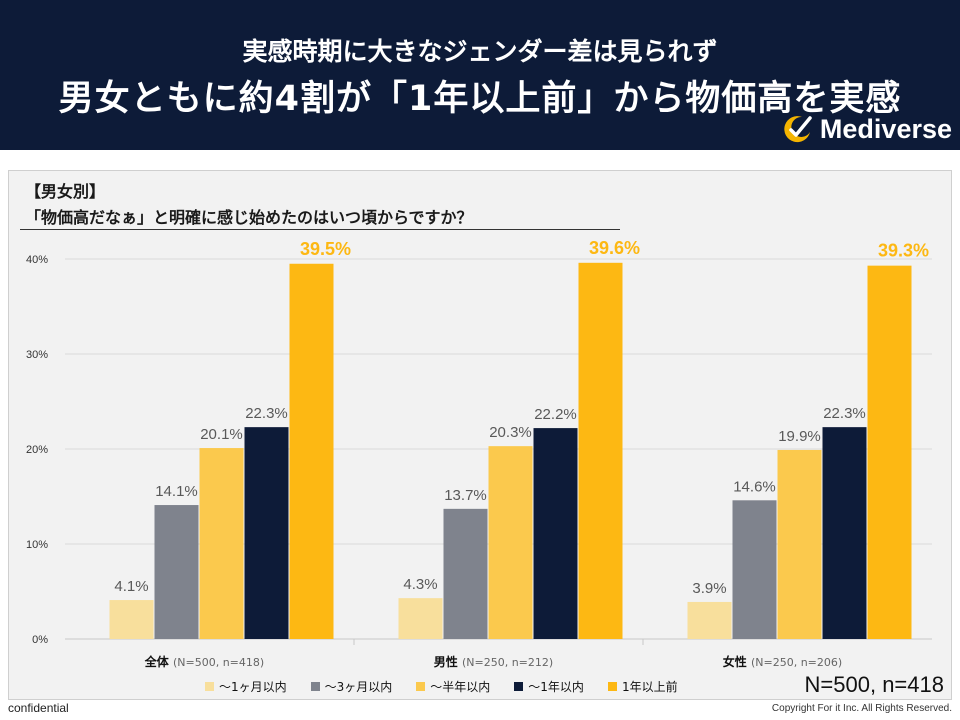 The height and width of the screenshot is (720, 960). I want to click on legend-item: 〜1年以内, so click(549, 686).